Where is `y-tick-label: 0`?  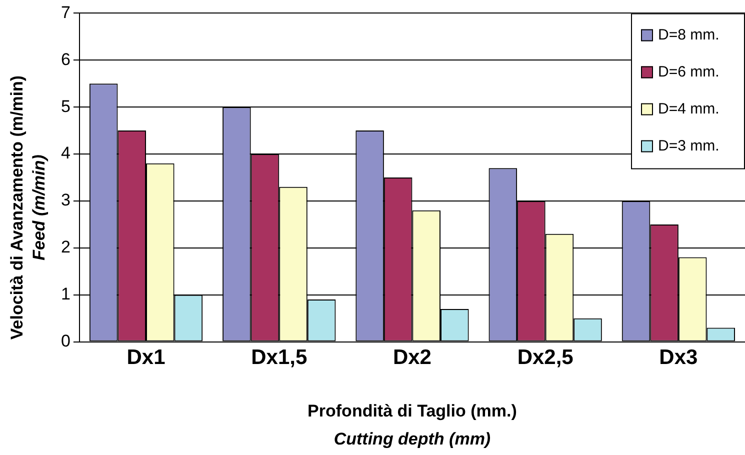 y-tick-label: 0 is located at coordinates (65, 340).